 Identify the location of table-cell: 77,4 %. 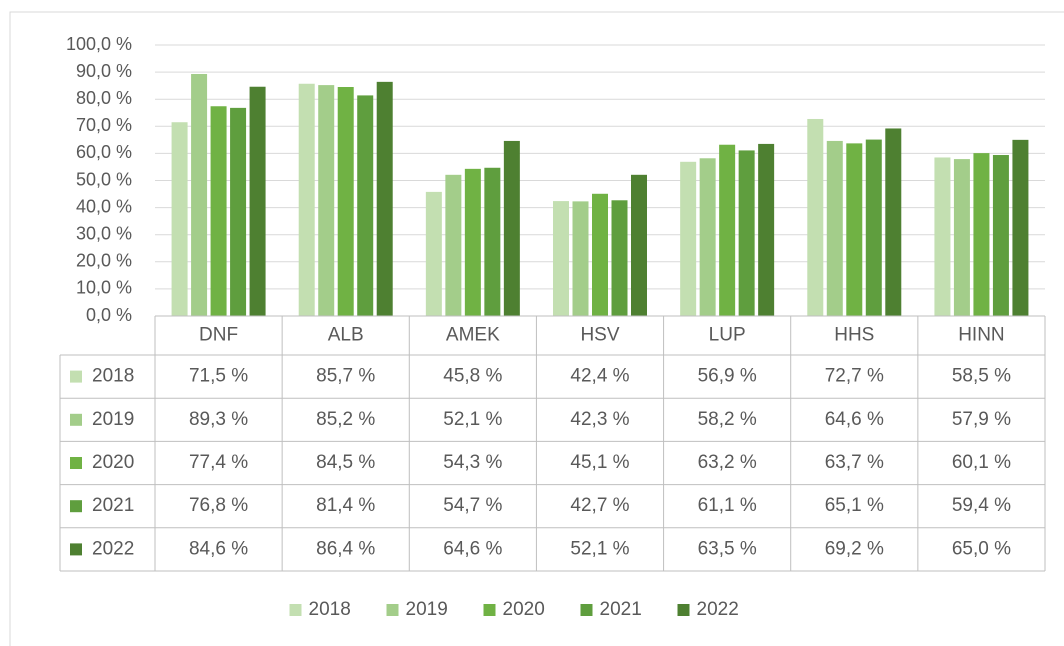
(218, 462).